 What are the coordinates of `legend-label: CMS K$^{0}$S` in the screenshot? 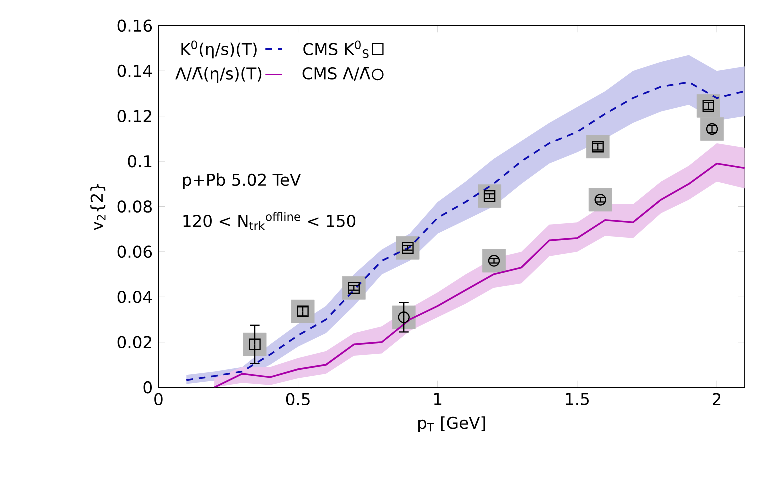 It's located at (336, 49).